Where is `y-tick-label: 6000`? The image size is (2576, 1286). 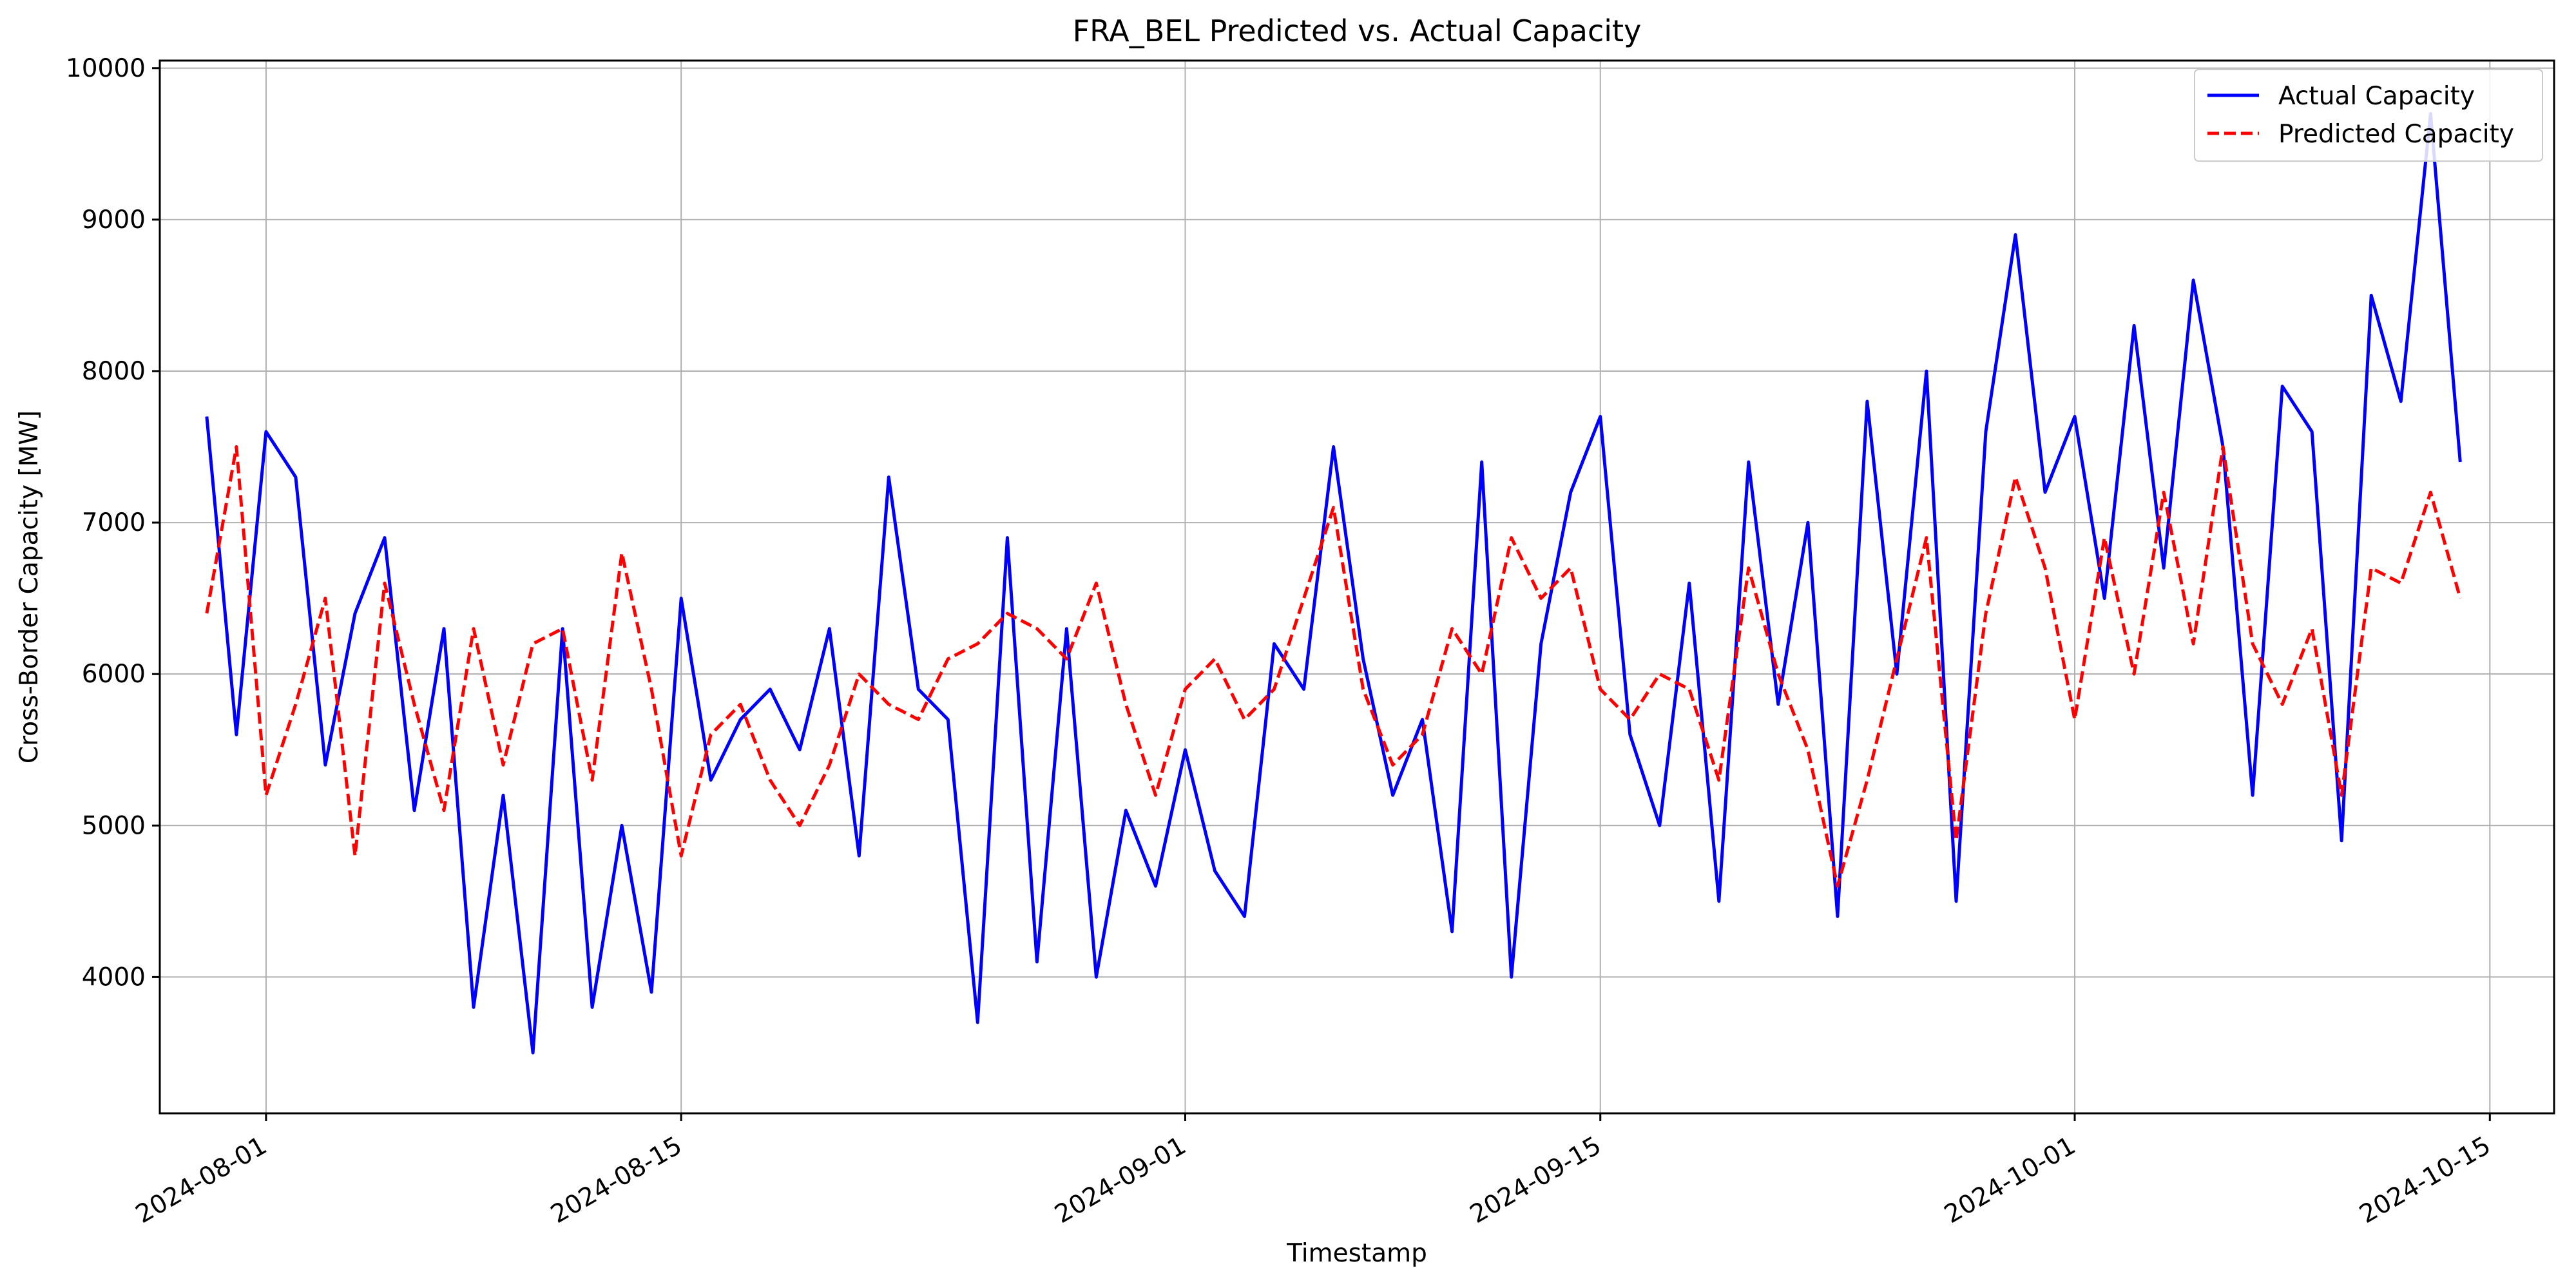
y-tick-label: 6000 is located at coordinates (114, 674).